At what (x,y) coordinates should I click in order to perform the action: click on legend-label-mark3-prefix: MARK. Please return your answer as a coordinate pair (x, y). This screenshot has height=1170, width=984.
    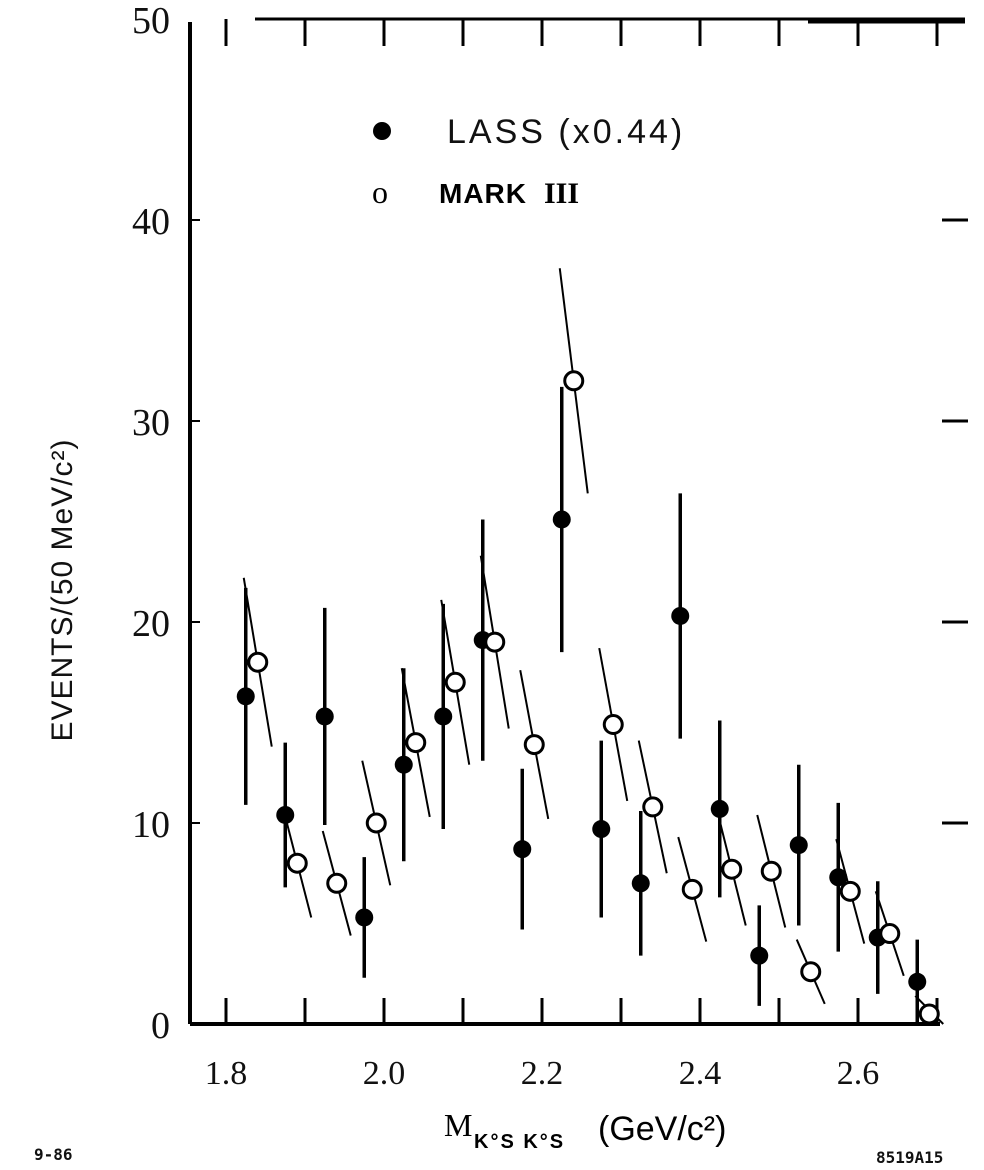
    Looking at the image, I should click on (483, 193).